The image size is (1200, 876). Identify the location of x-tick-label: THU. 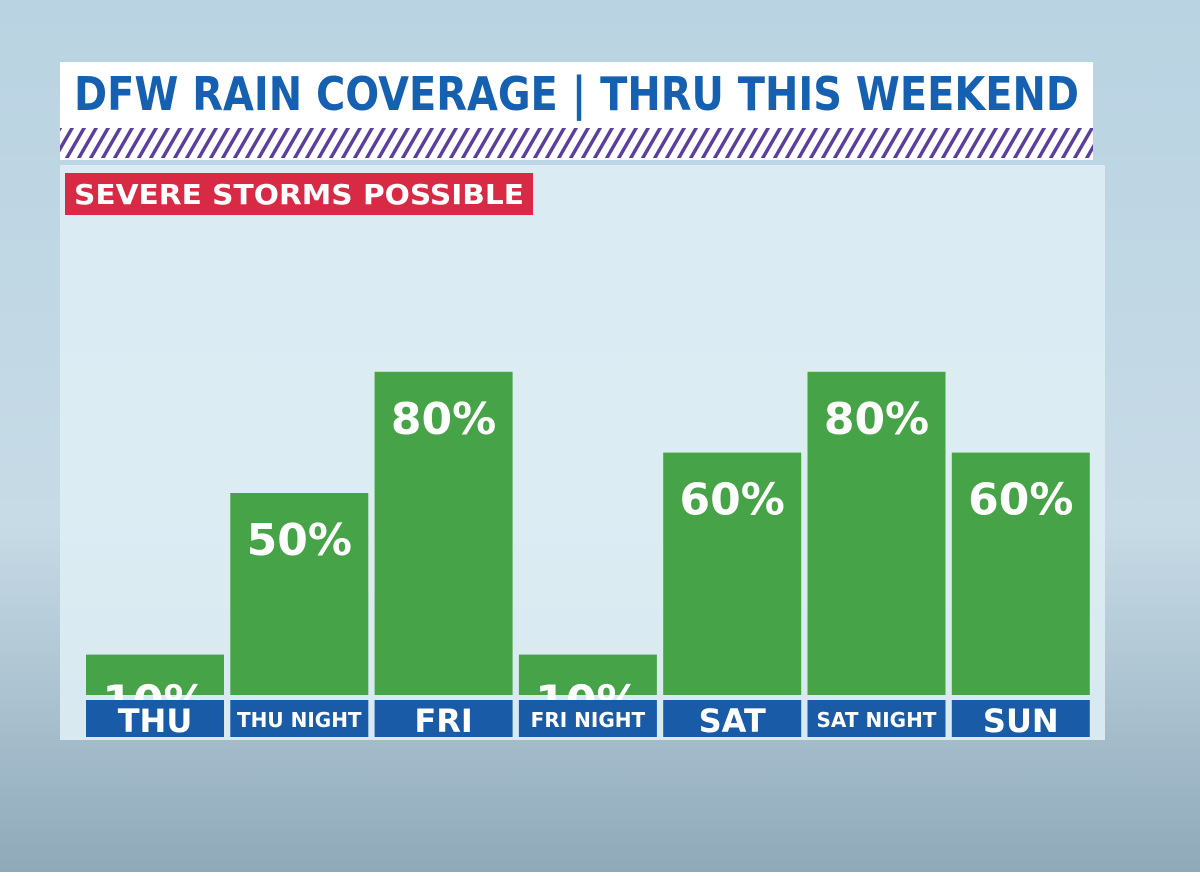
(155, 721).